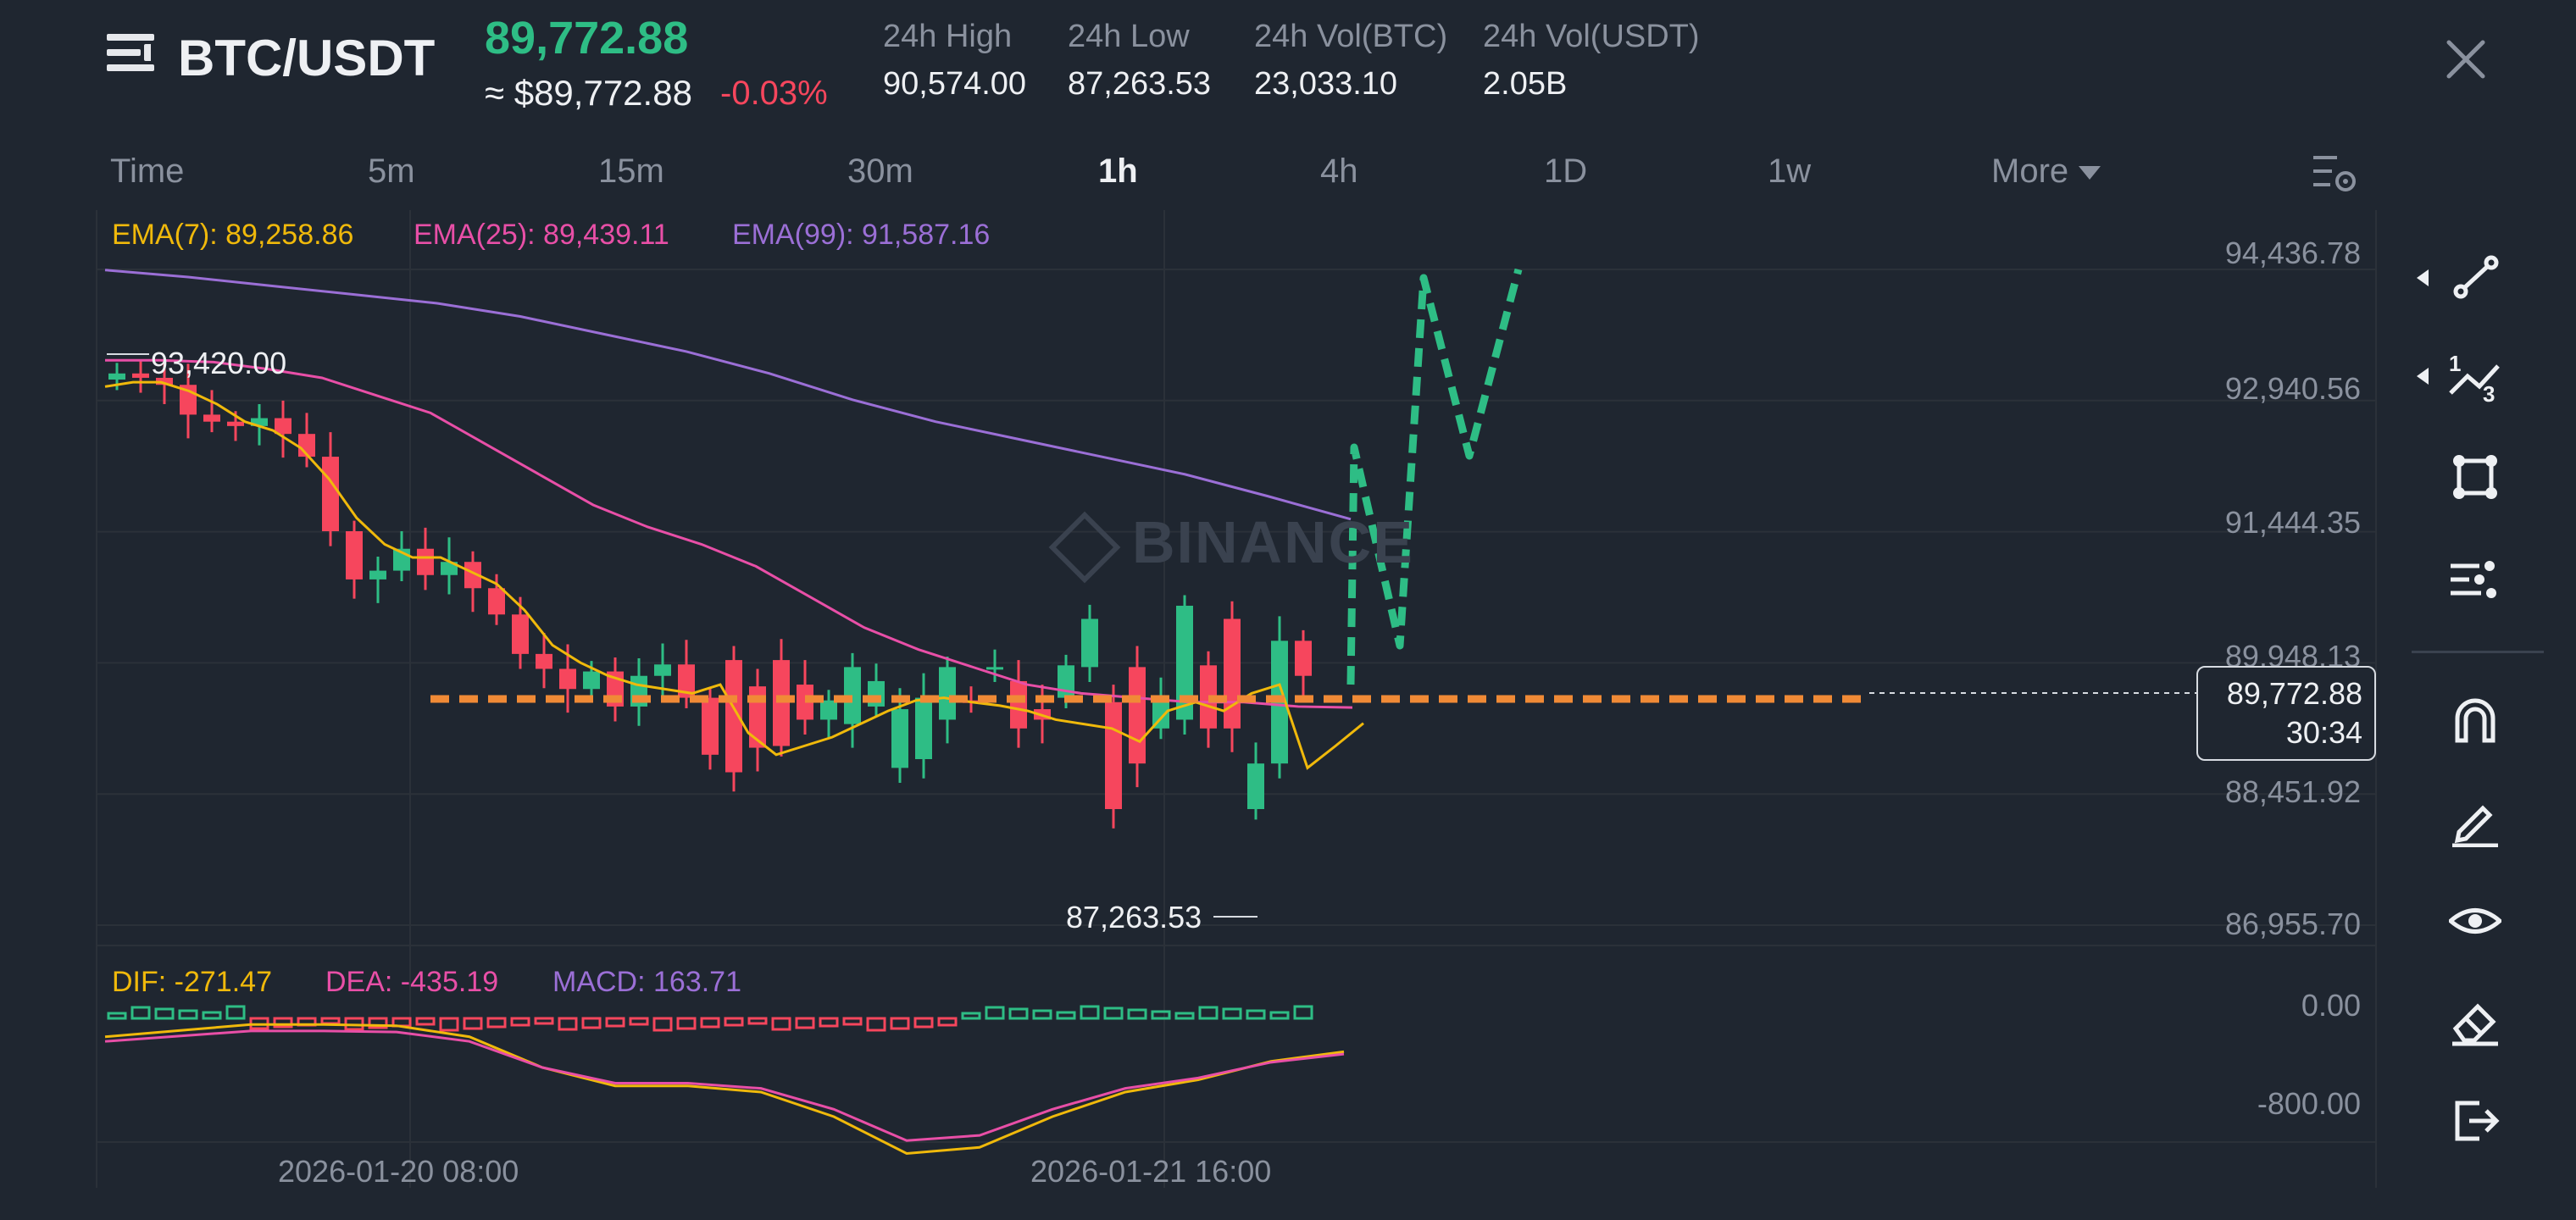 This screenshot has width=2576, height=1220. What do you see at coordinates (2475, 1024) in the screenshot?
I see `eraser-icon` at bounding box center [2475, 1024].